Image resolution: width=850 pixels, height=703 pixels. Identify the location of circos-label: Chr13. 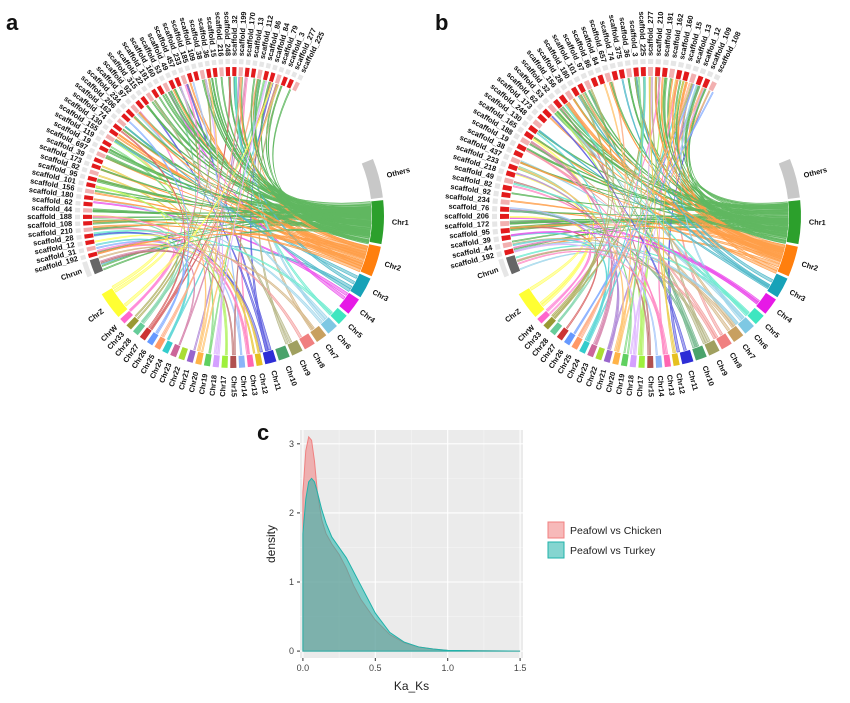
(254, 385).